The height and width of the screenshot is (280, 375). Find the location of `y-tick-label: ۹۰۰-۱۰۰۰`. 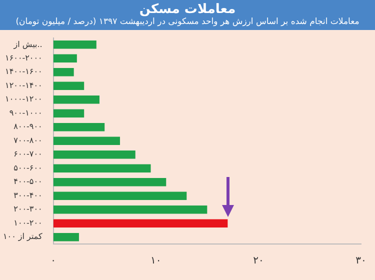

y-tick-label: ۹۰۰-۱۰۰۰ is located at coordinates (25, 113).